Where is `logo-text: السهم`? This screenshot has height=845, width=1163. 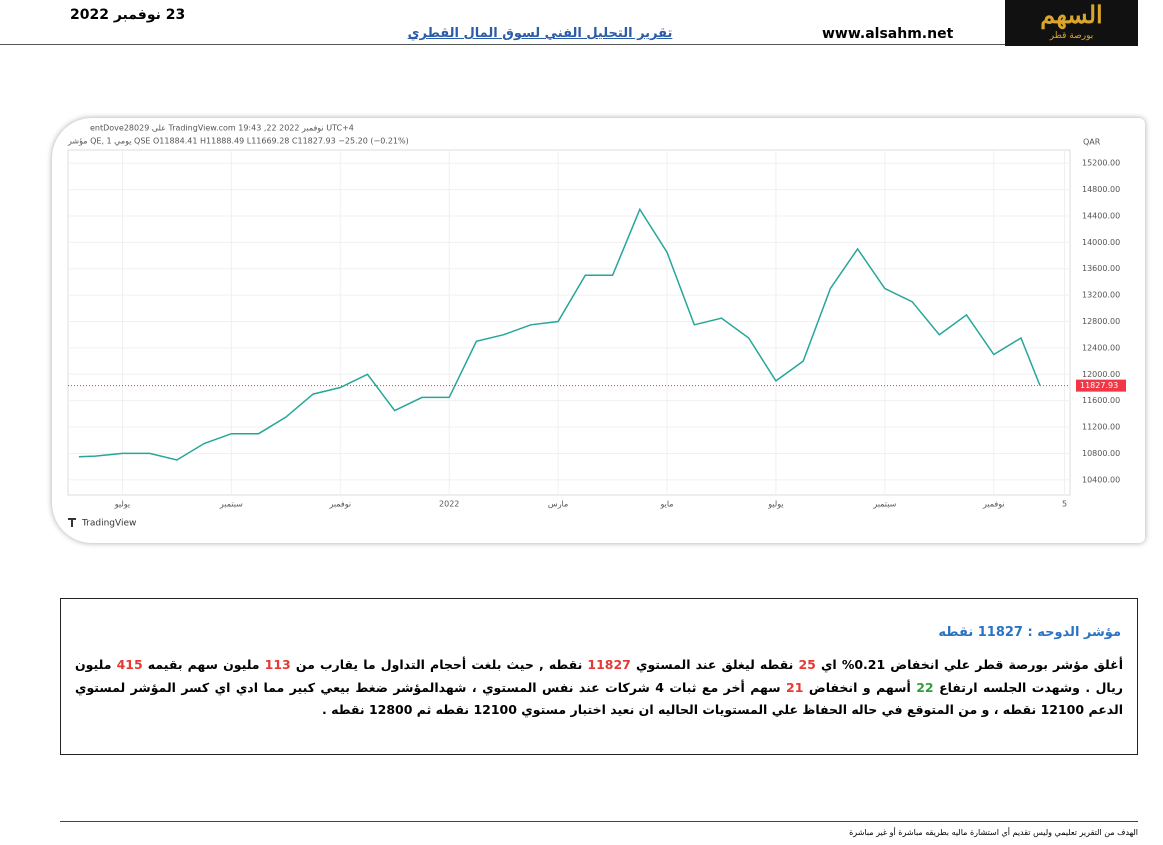
logo-text: السهم is located at coordinates (1071, 14).